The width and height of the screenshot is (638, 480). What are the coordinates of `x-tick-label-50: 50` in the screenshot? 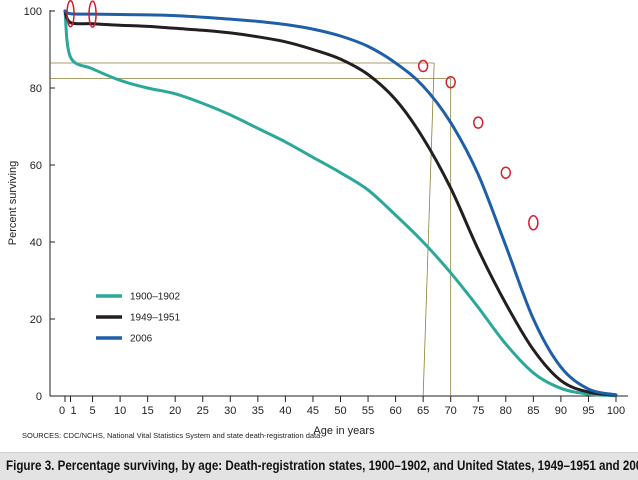 It's located at (340, 411).